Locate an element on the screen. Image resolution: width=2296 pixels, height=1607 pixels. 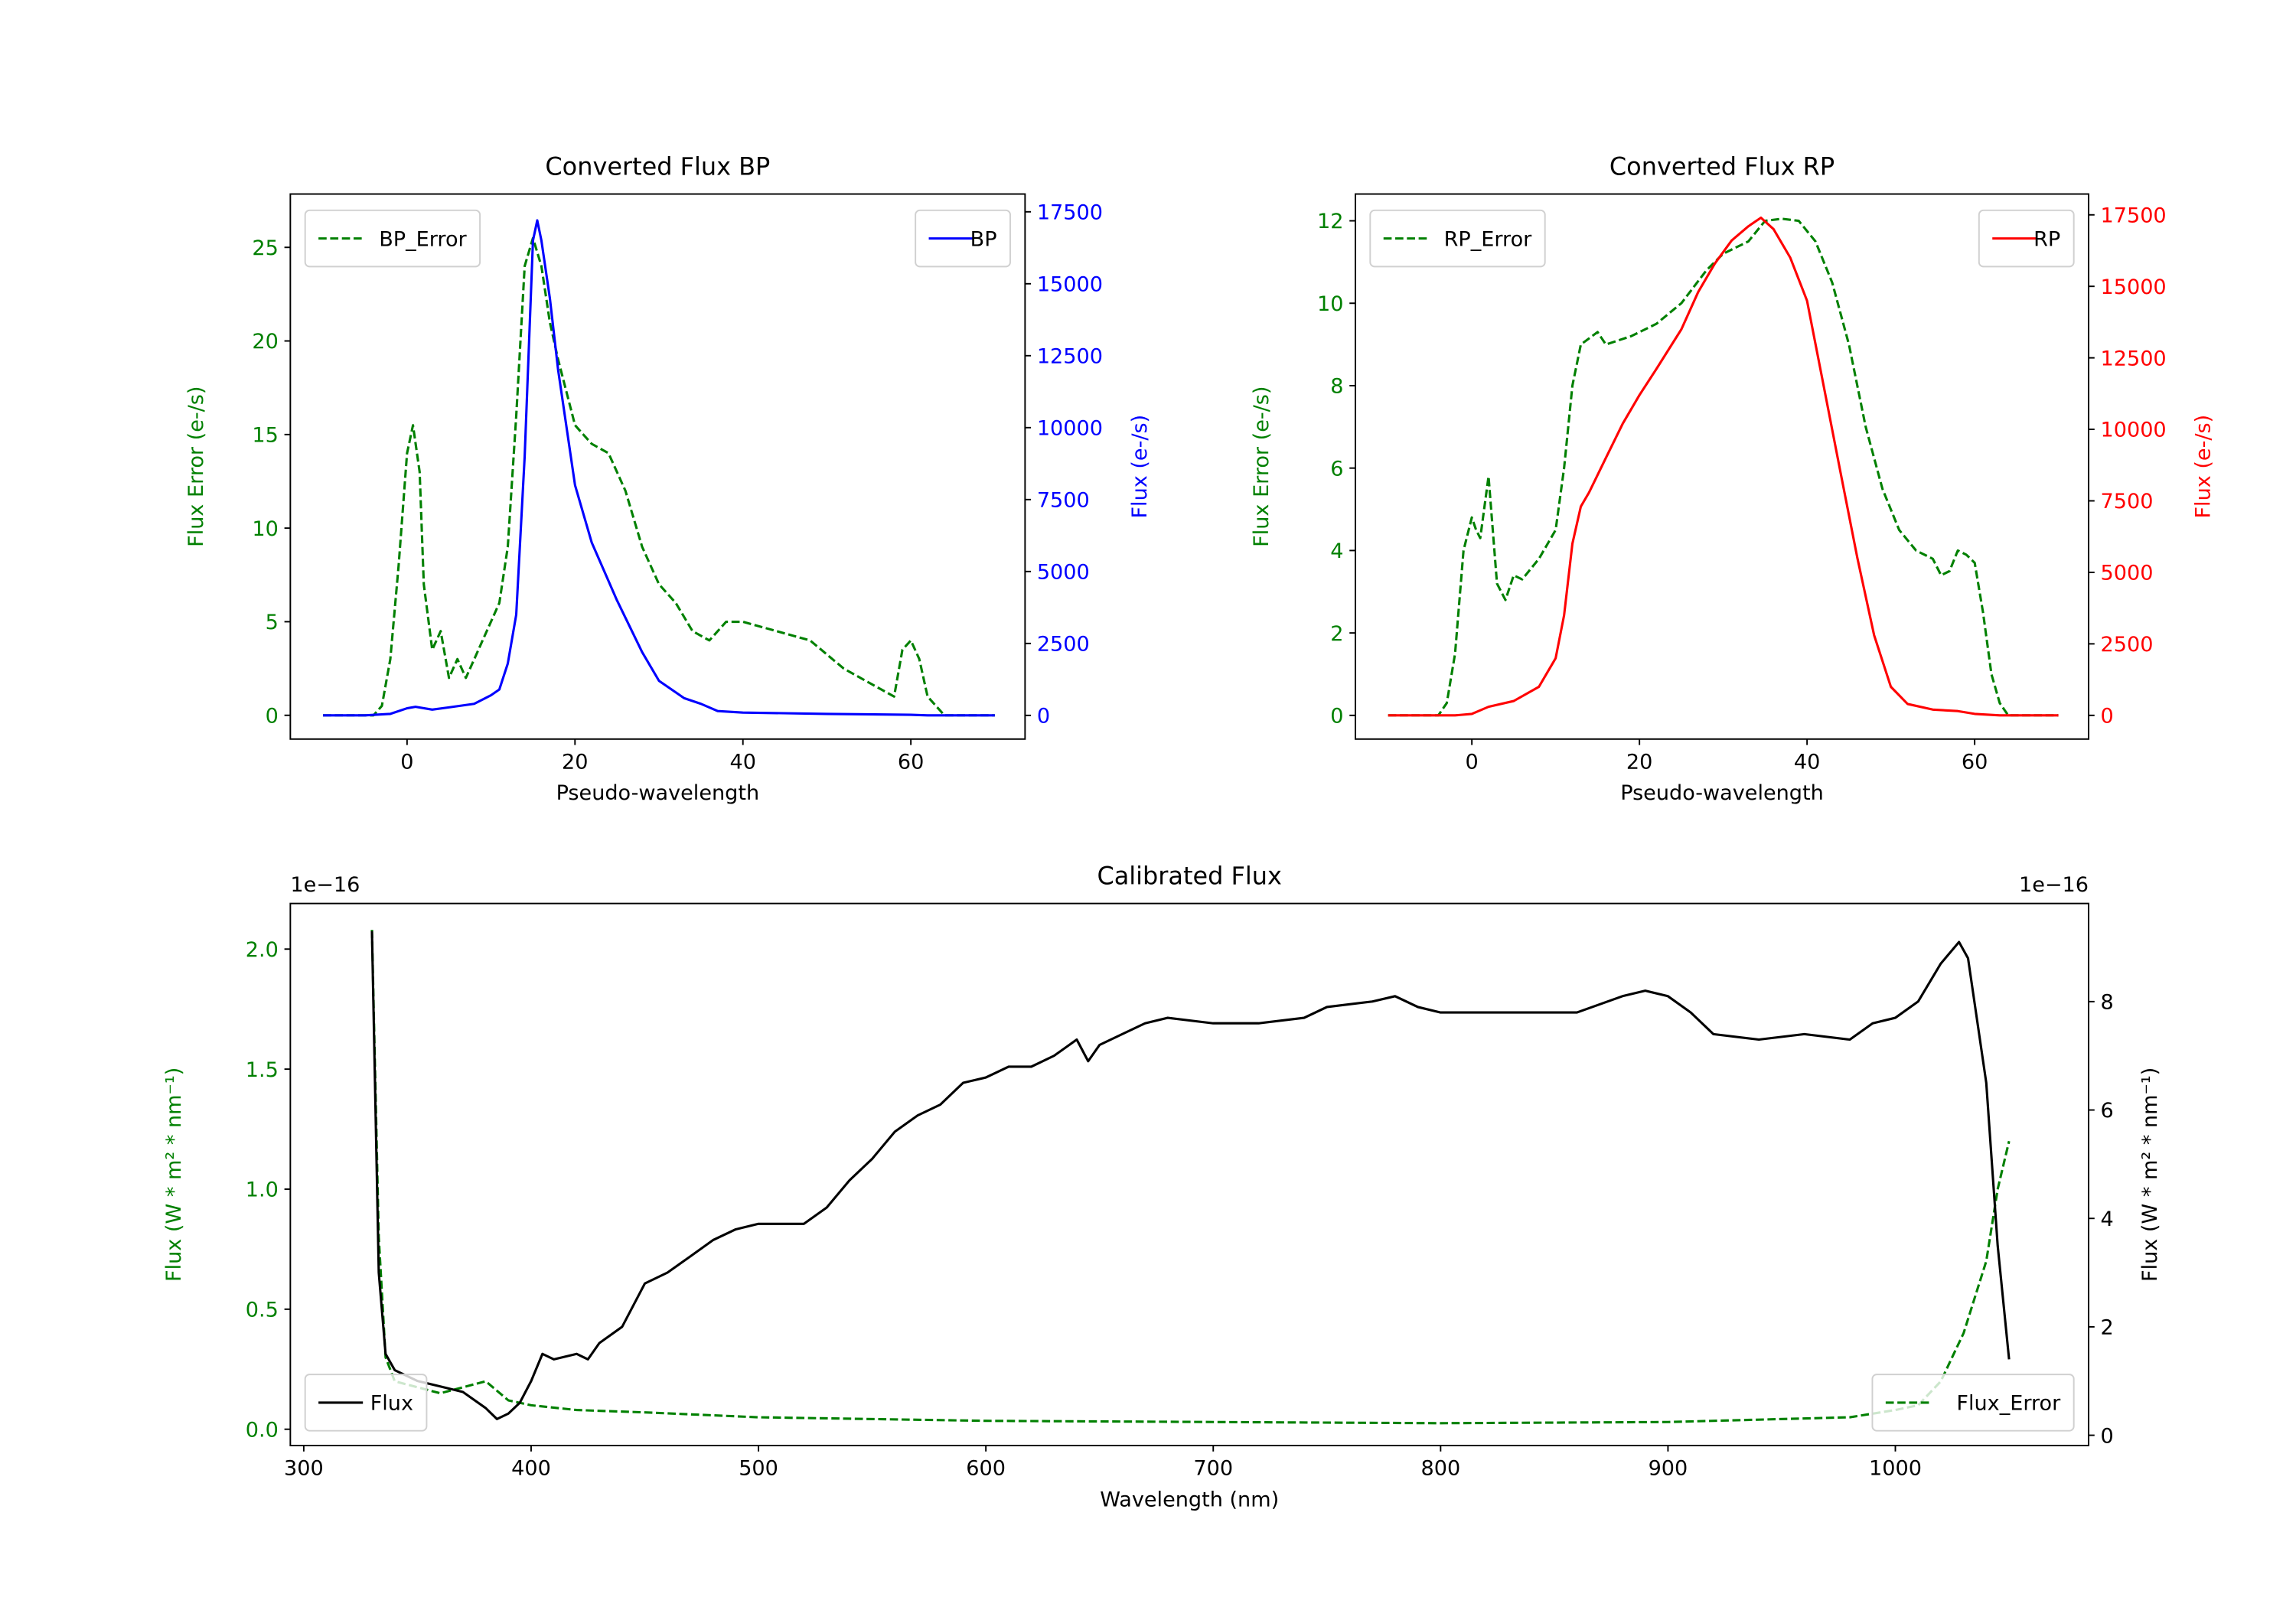
y-left-tick-label: 25 is located at coordinates (265, 248).